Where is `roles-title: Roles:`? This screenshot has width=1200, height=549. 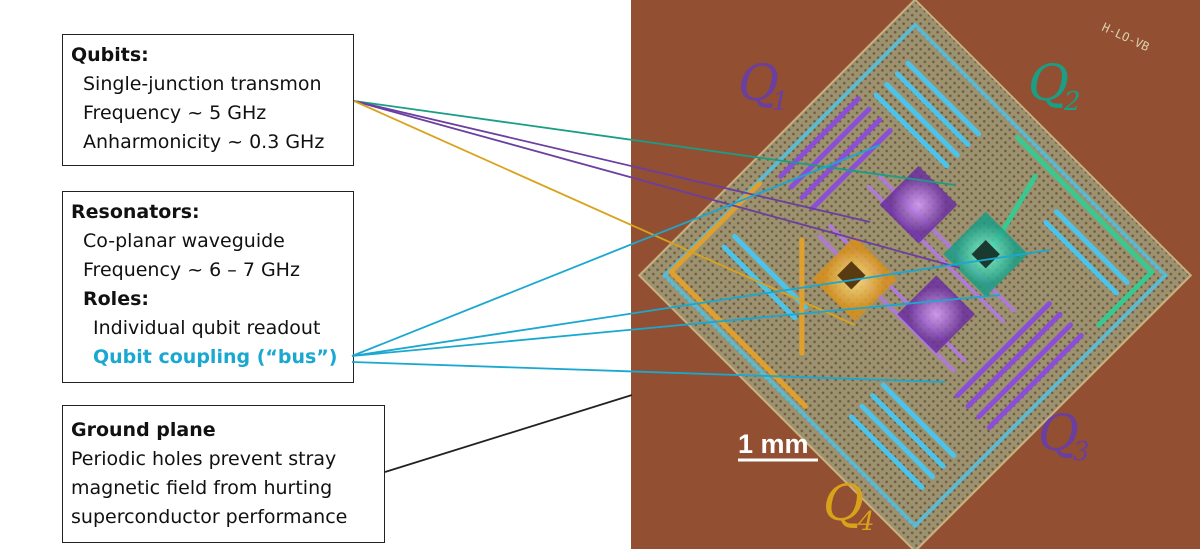
roles-title: Roles: is located at coordinates (116, 299).